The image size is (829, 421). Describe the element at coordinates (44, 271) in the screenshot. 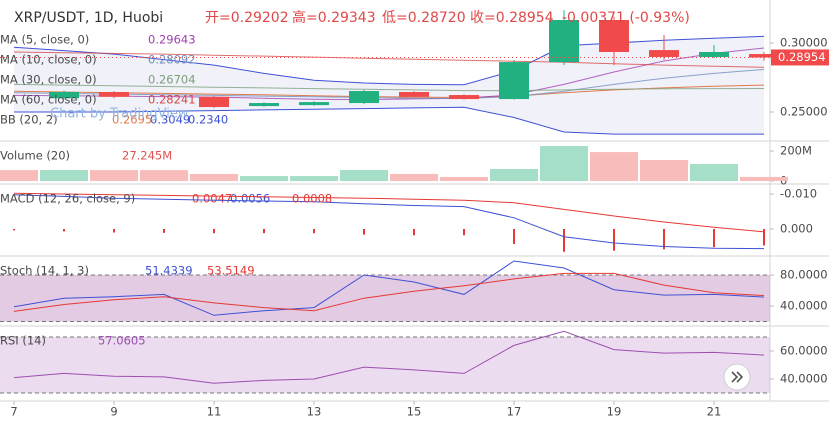

I see `legend-name: Stoch (14, 1, 3)` at that location.